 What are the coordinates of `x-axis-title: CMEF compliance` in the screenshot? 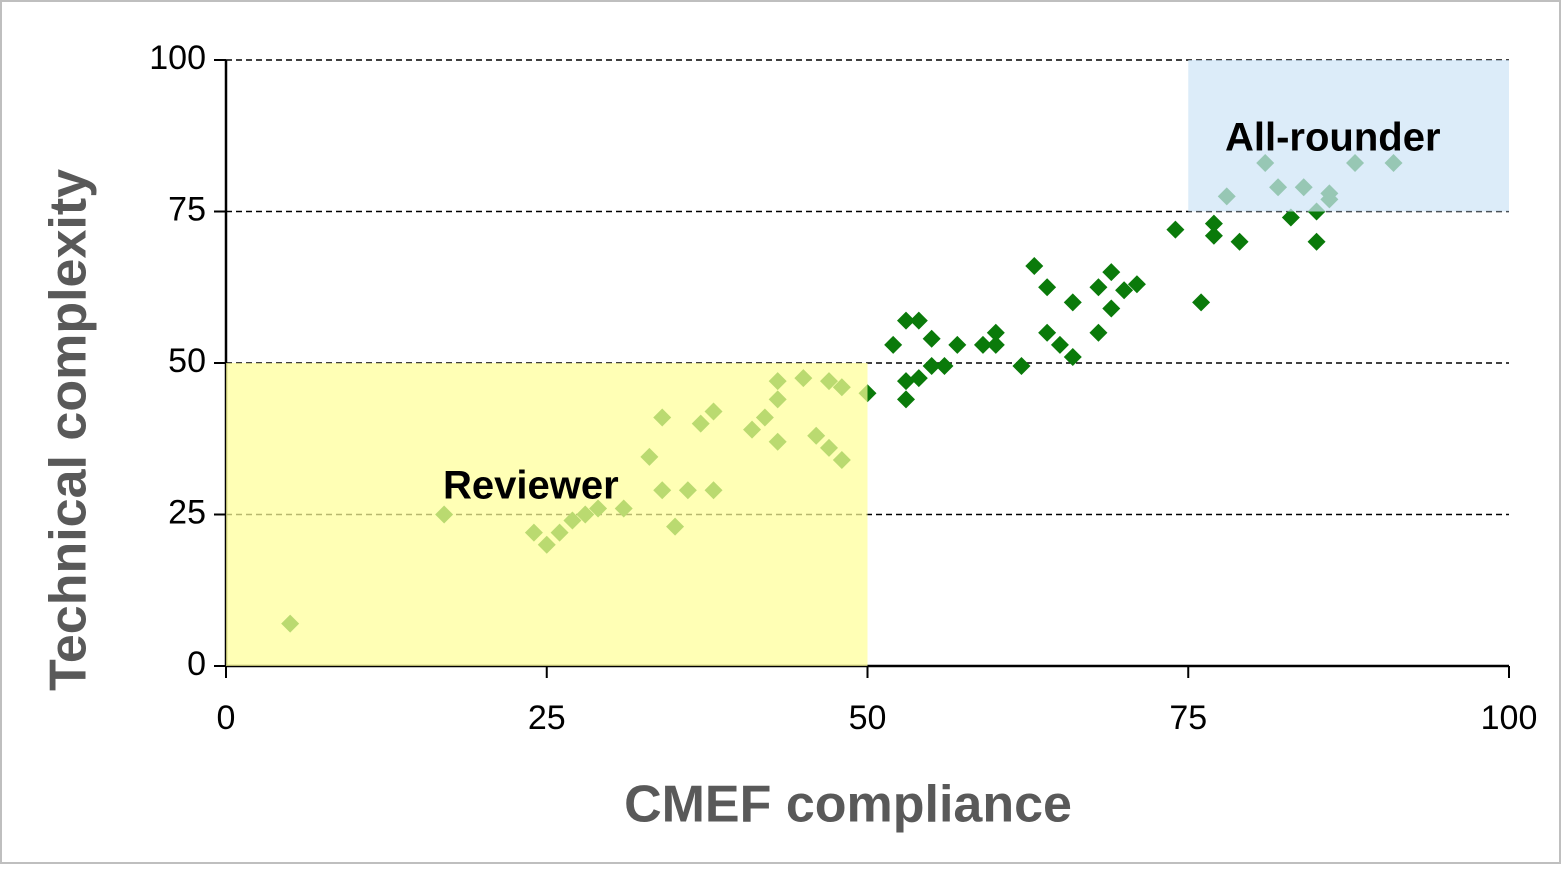 It's located at (848, 805).